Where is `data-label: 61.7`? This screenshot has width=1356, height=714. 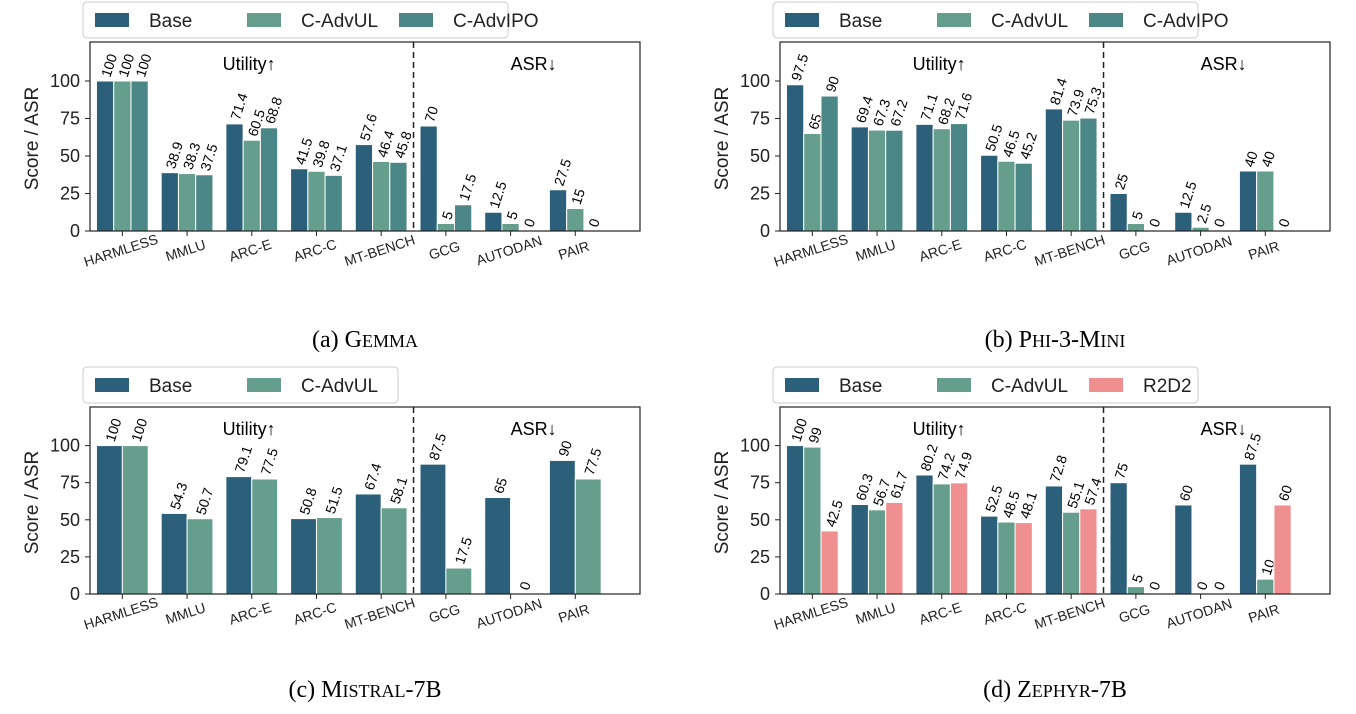 data-label: 61.7 is located at coordinates (899, 484).